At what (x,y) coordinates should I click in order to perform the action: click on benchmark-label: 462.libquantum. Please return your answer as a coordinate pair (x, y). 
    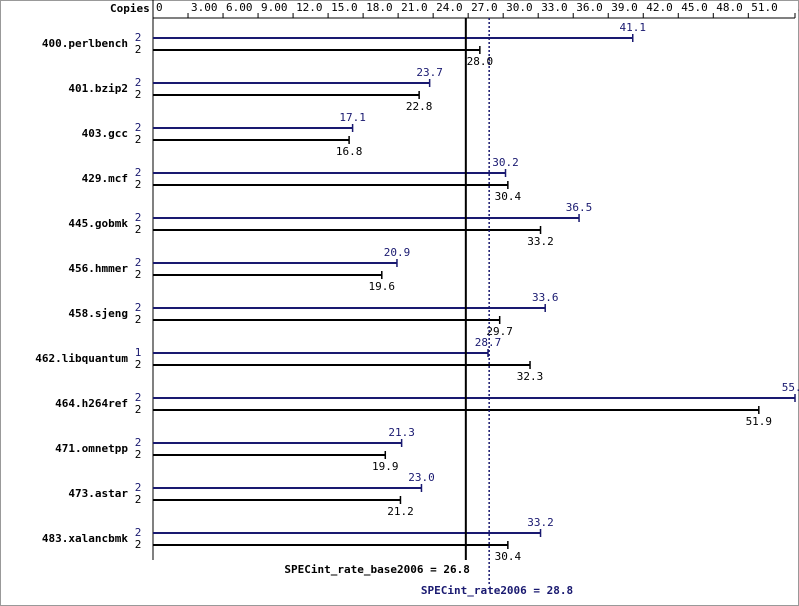
    Looking at the image, I should click on (81, 358).